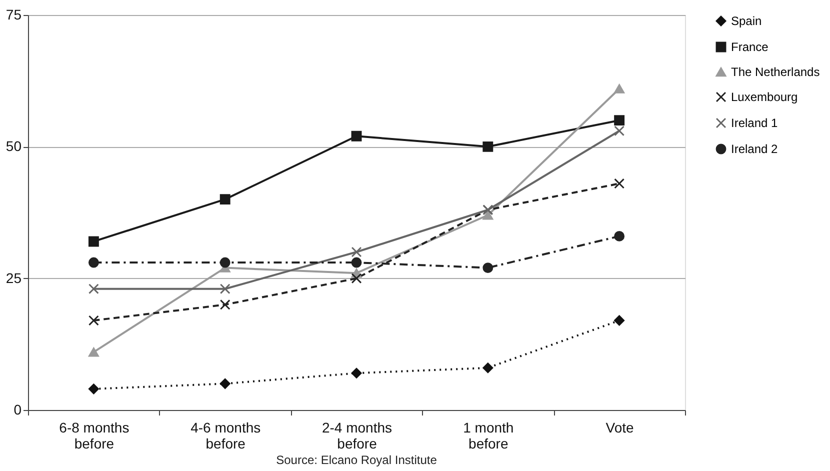 The image size is (830, 471). I want to click on x-tick-label: 2-4 months before, so click(357, 436).